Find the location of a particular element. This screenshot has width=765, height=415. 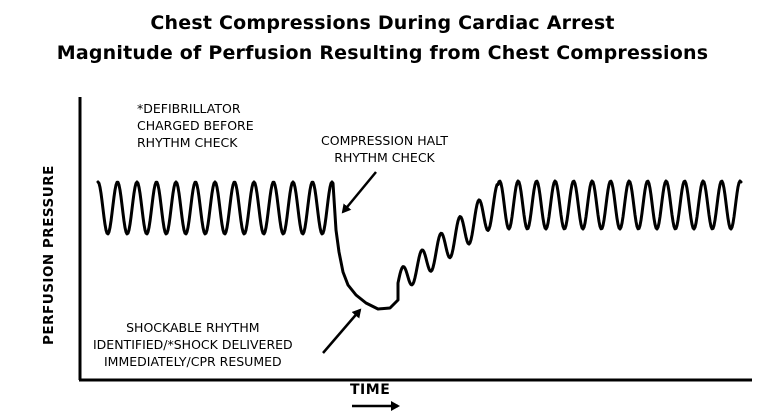

annotation-compression-halt-line-2: RHYTHM CHECK is located at coordinates (384, 157).